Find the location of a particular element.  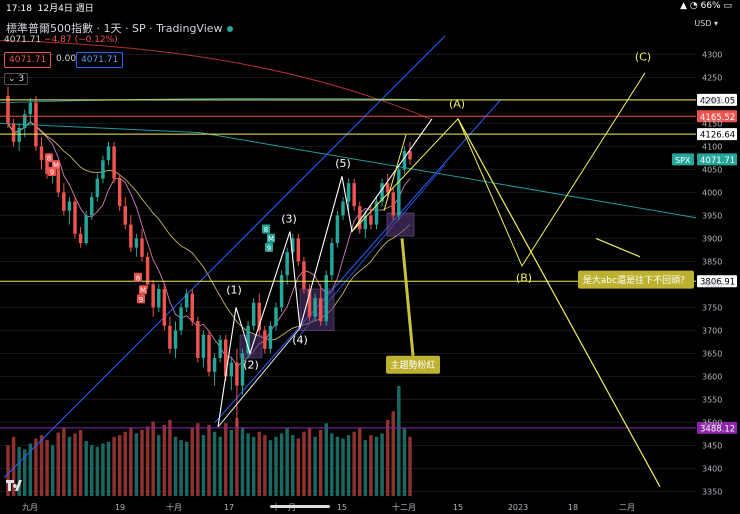

spread-value: 0.00 is located at coordinates (66, 59).